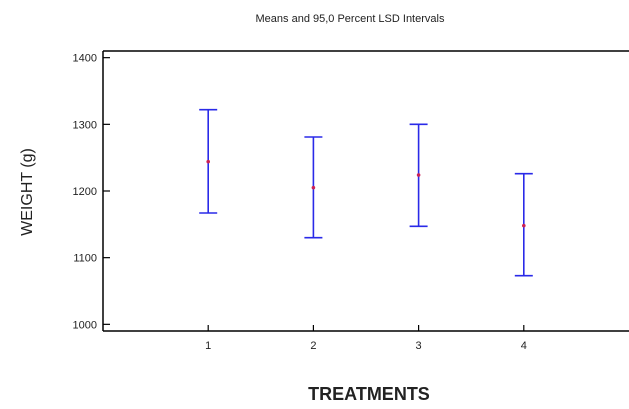 The width and height of the screenshot is (629, 409). I want to click on x-tick-label: 2, so click(313, 346).